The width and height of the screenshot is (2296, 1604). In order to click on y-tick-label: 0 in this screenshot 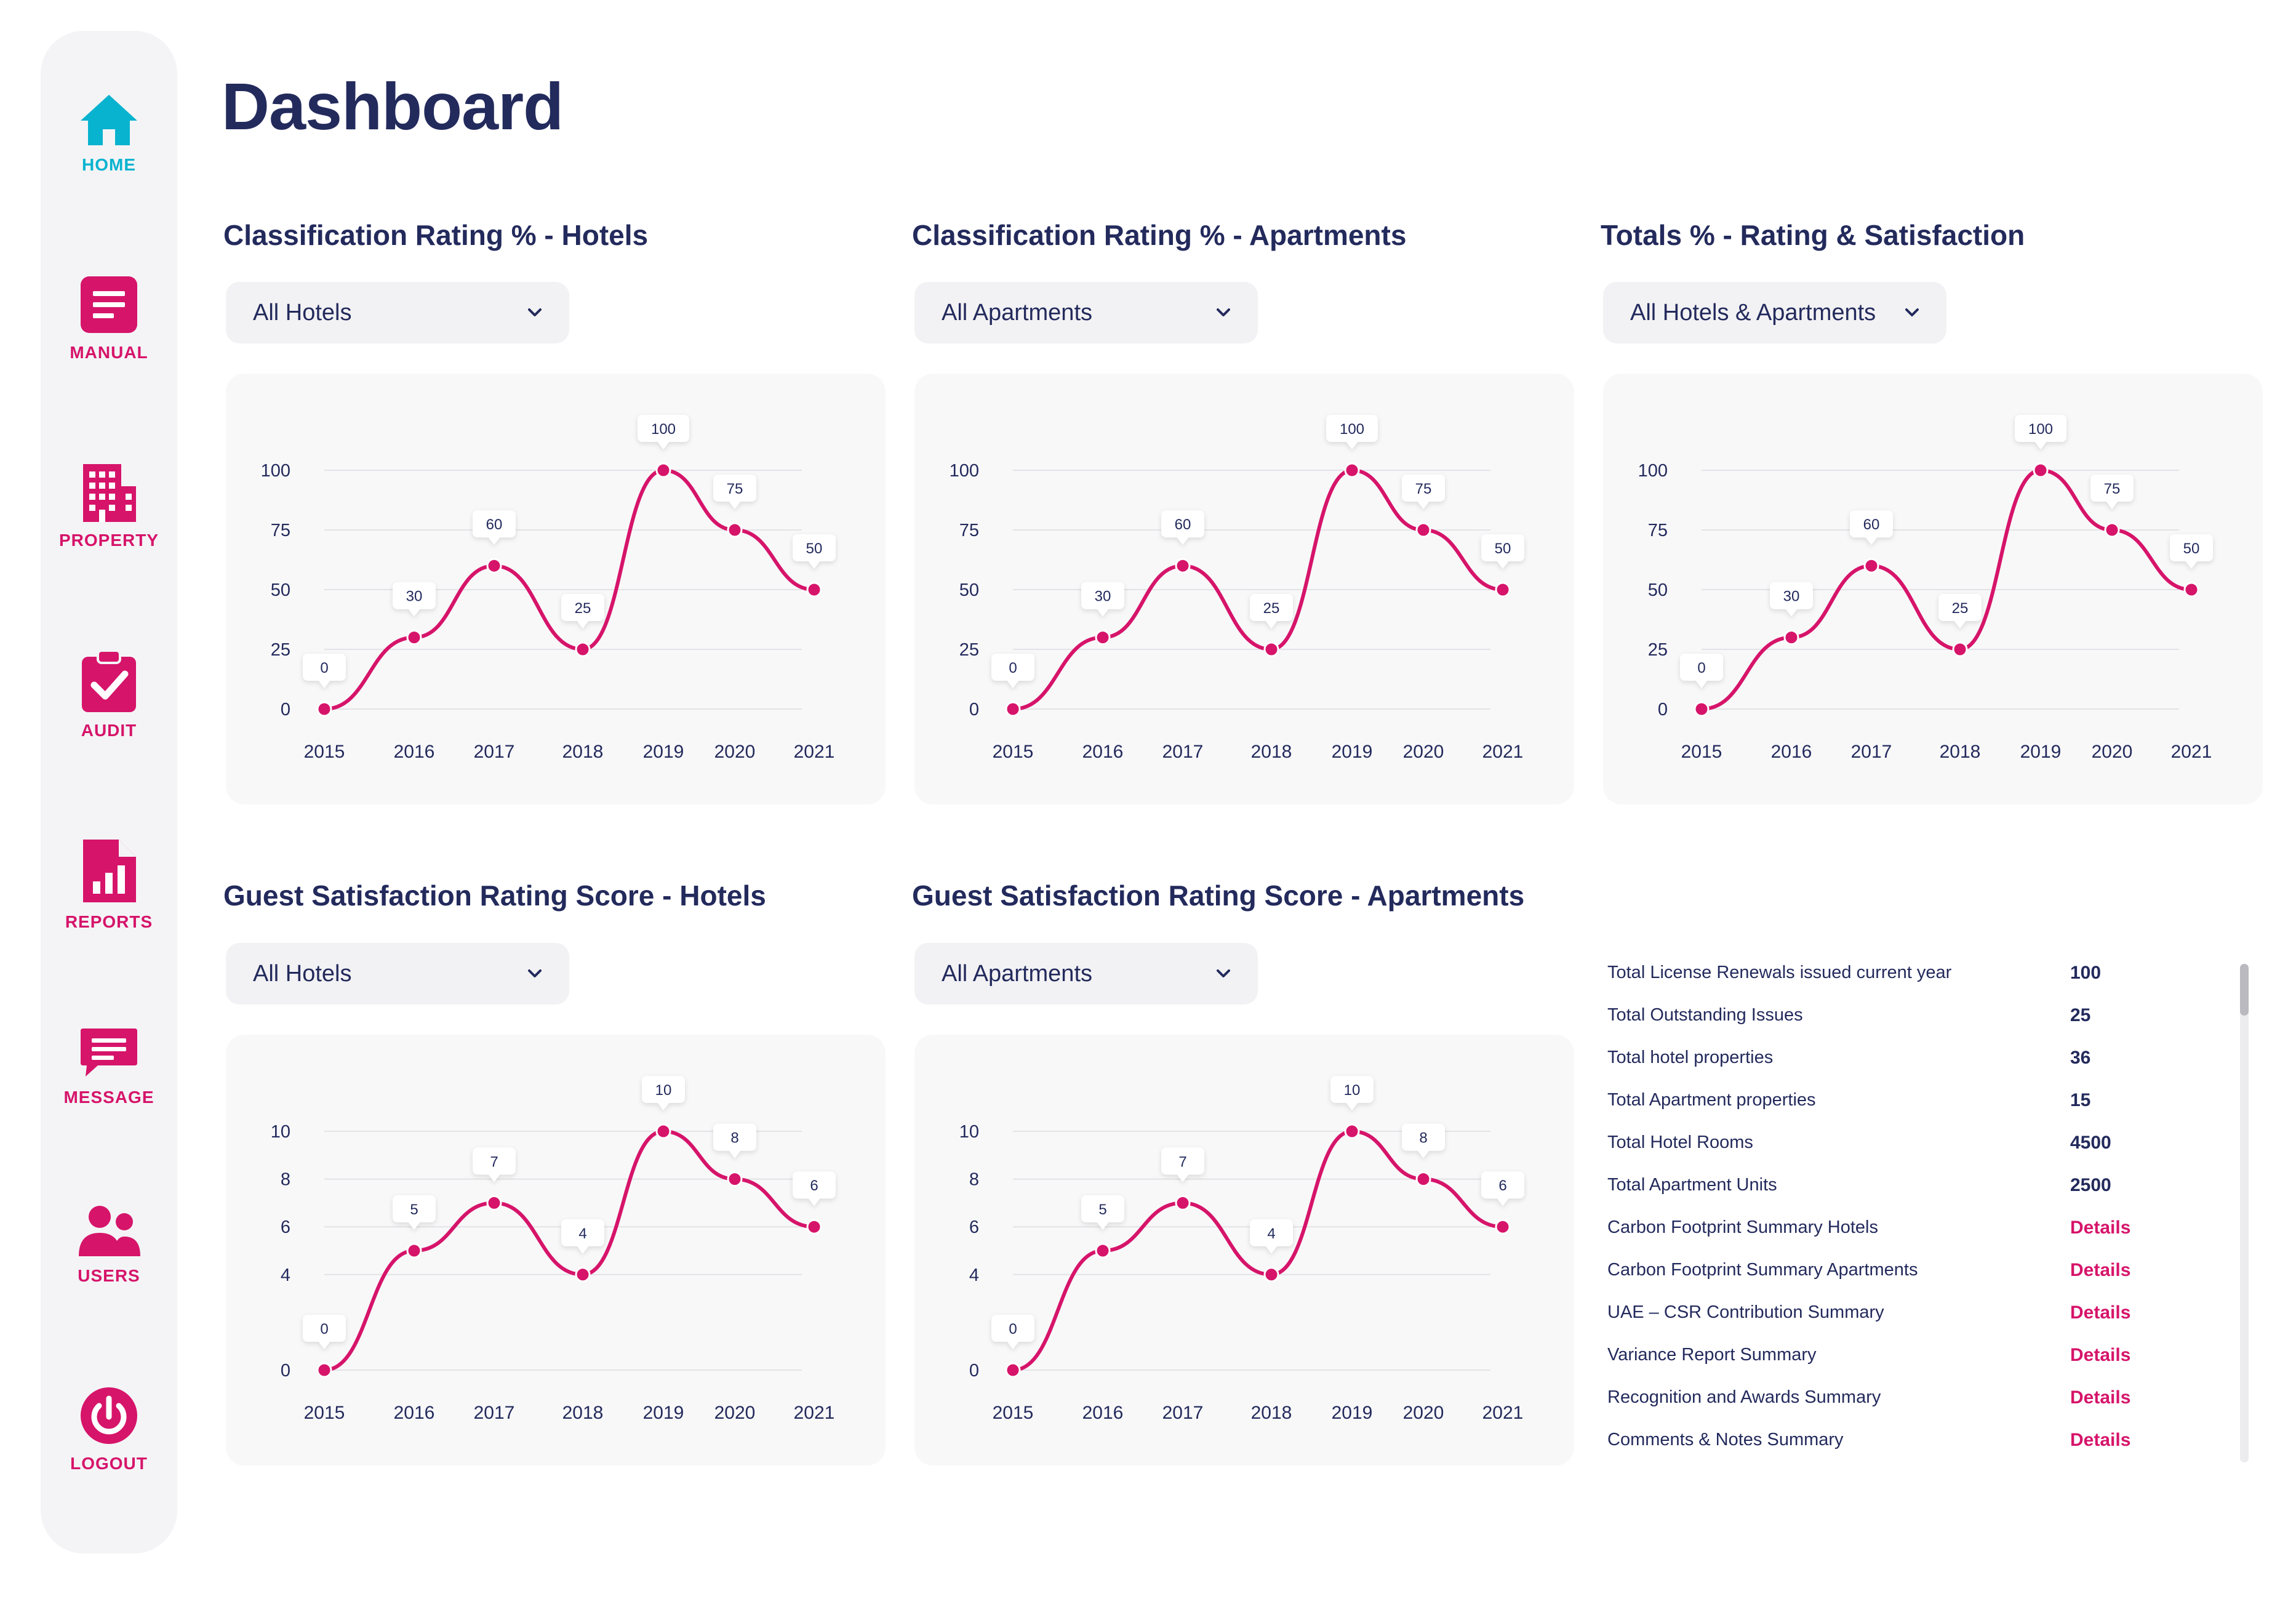, I will do `click(974, 710)`.